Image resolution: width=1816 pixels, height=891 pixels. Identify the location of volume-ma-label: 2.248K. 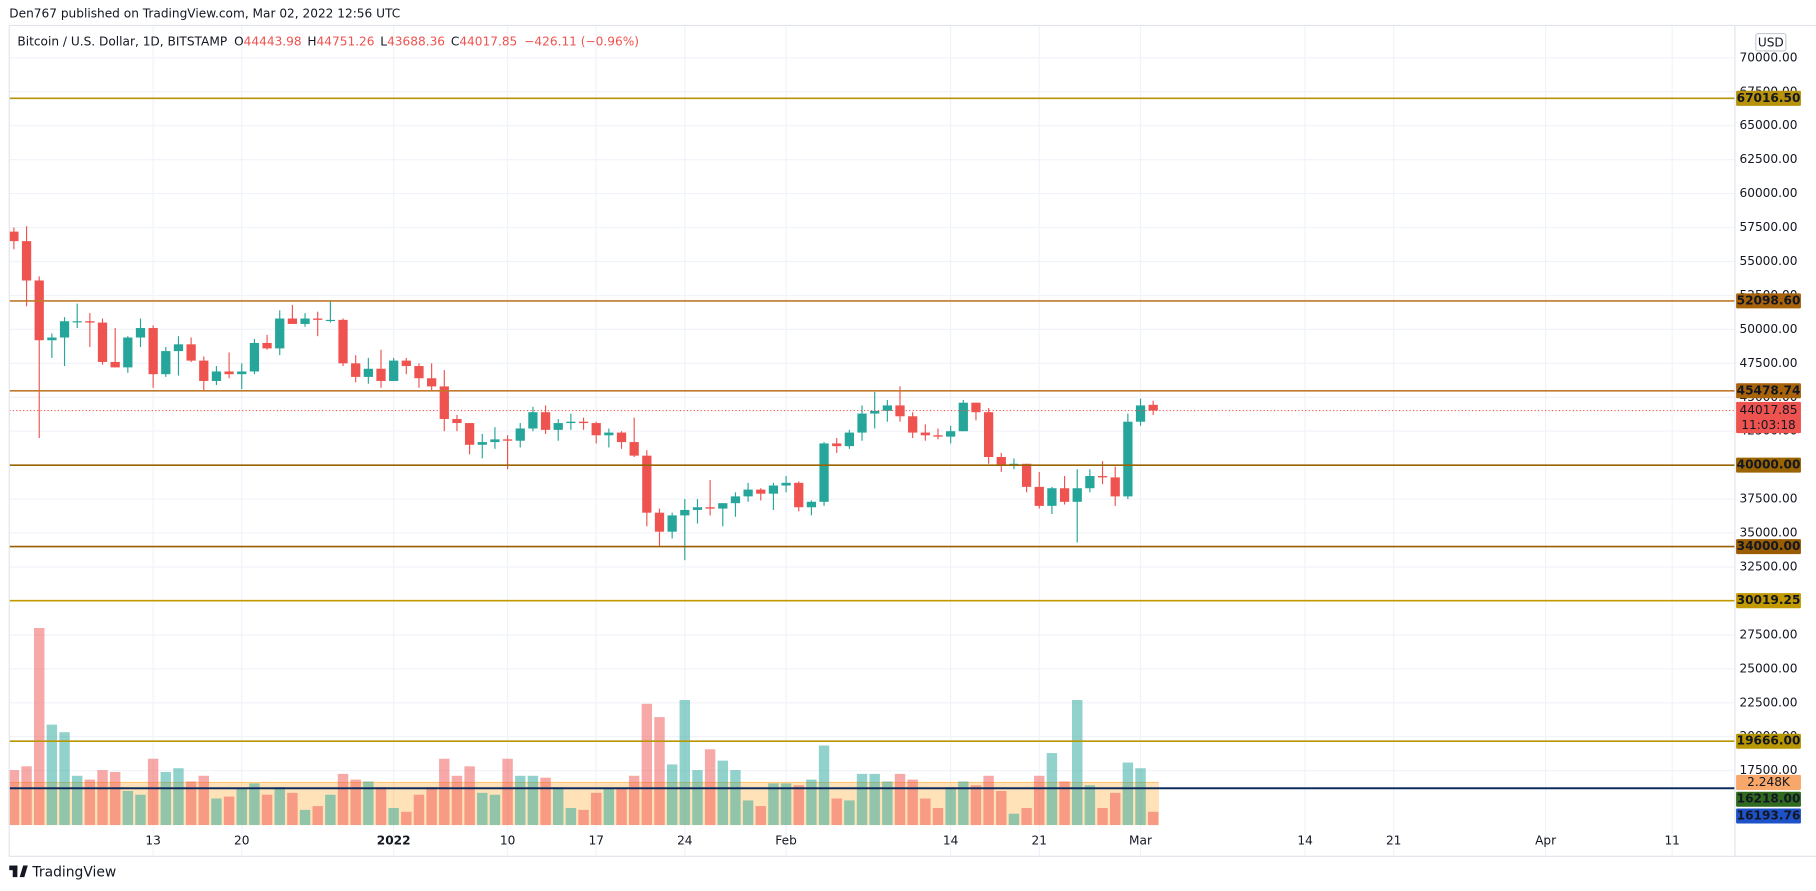
(1768, 782).